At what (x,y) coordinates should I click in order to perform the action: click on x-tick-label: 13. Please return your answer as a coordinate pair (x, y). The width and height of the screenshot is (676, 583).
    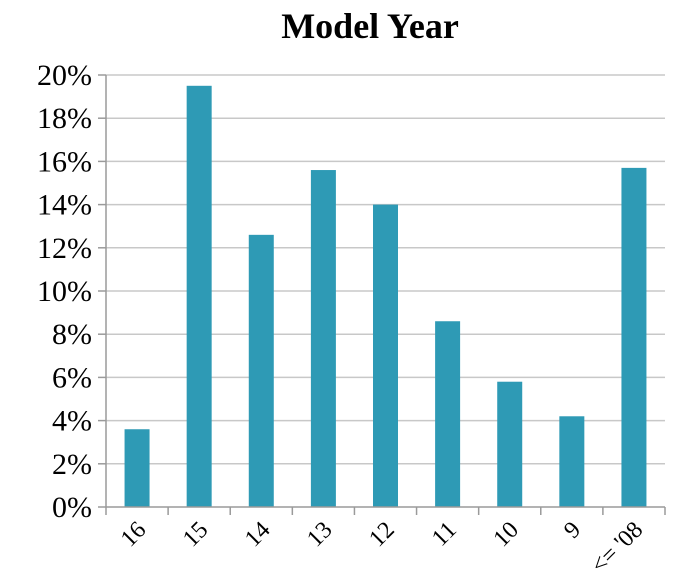
    Looking at the image, I should click on (319, 534).